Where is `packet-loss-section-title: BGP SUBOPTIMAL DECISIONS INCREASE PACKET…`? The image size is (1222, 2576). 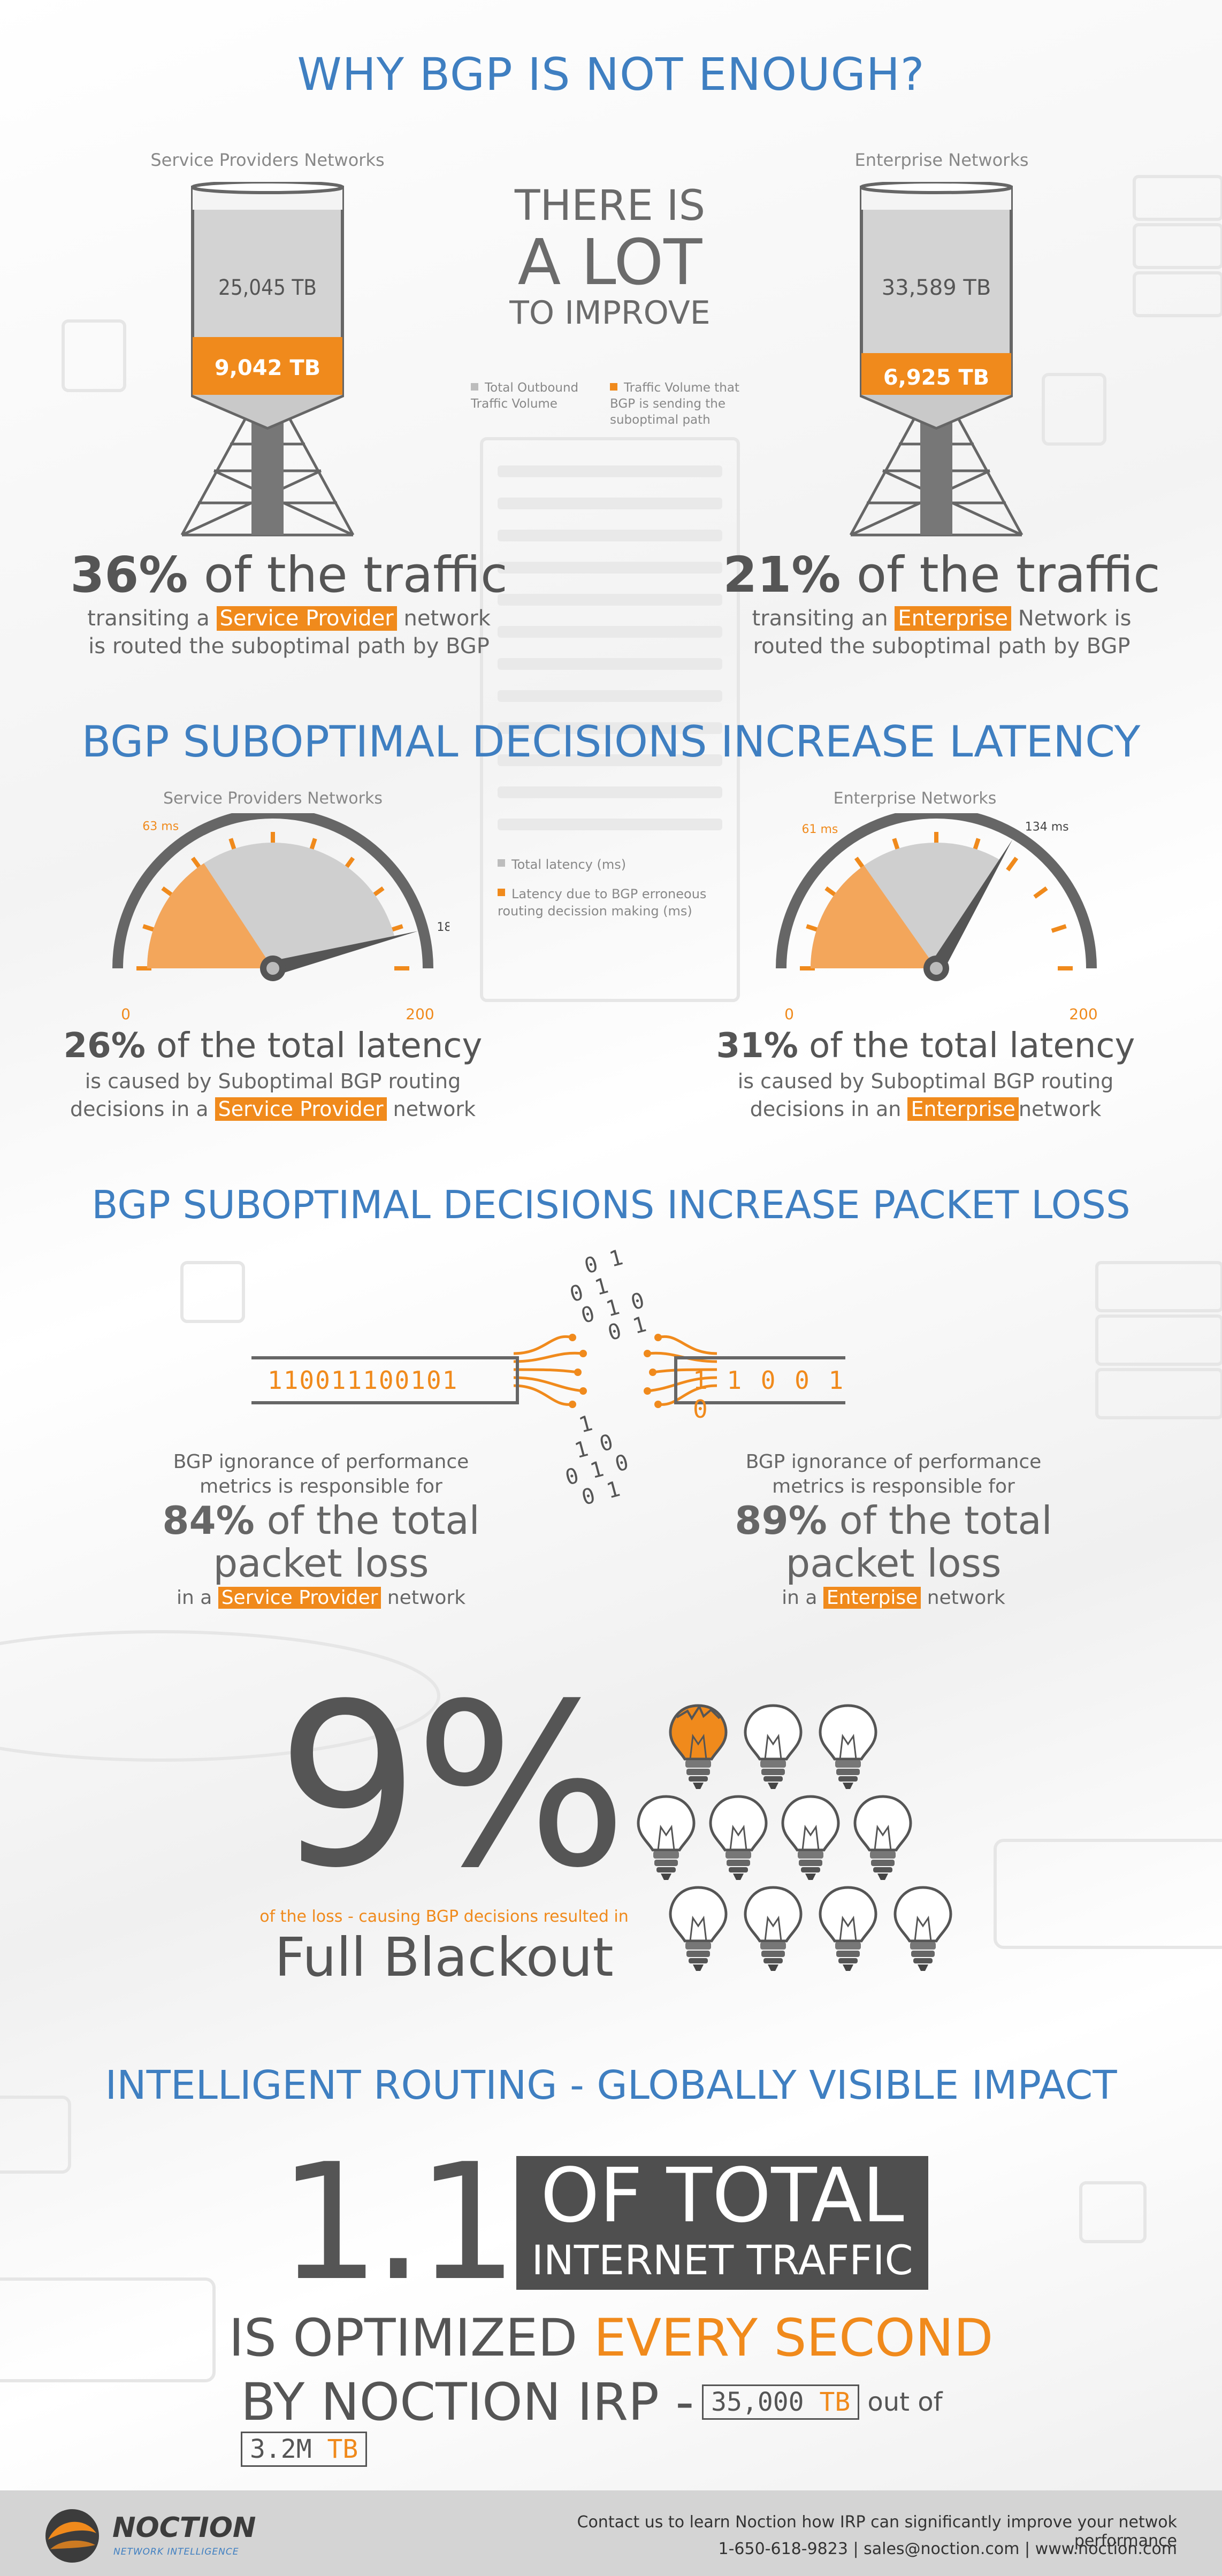
packet-loss-section-title: BGP SUBOPTIMAL DECISIONS INCREASE PACKET… is located at coordinates (611, 1204).